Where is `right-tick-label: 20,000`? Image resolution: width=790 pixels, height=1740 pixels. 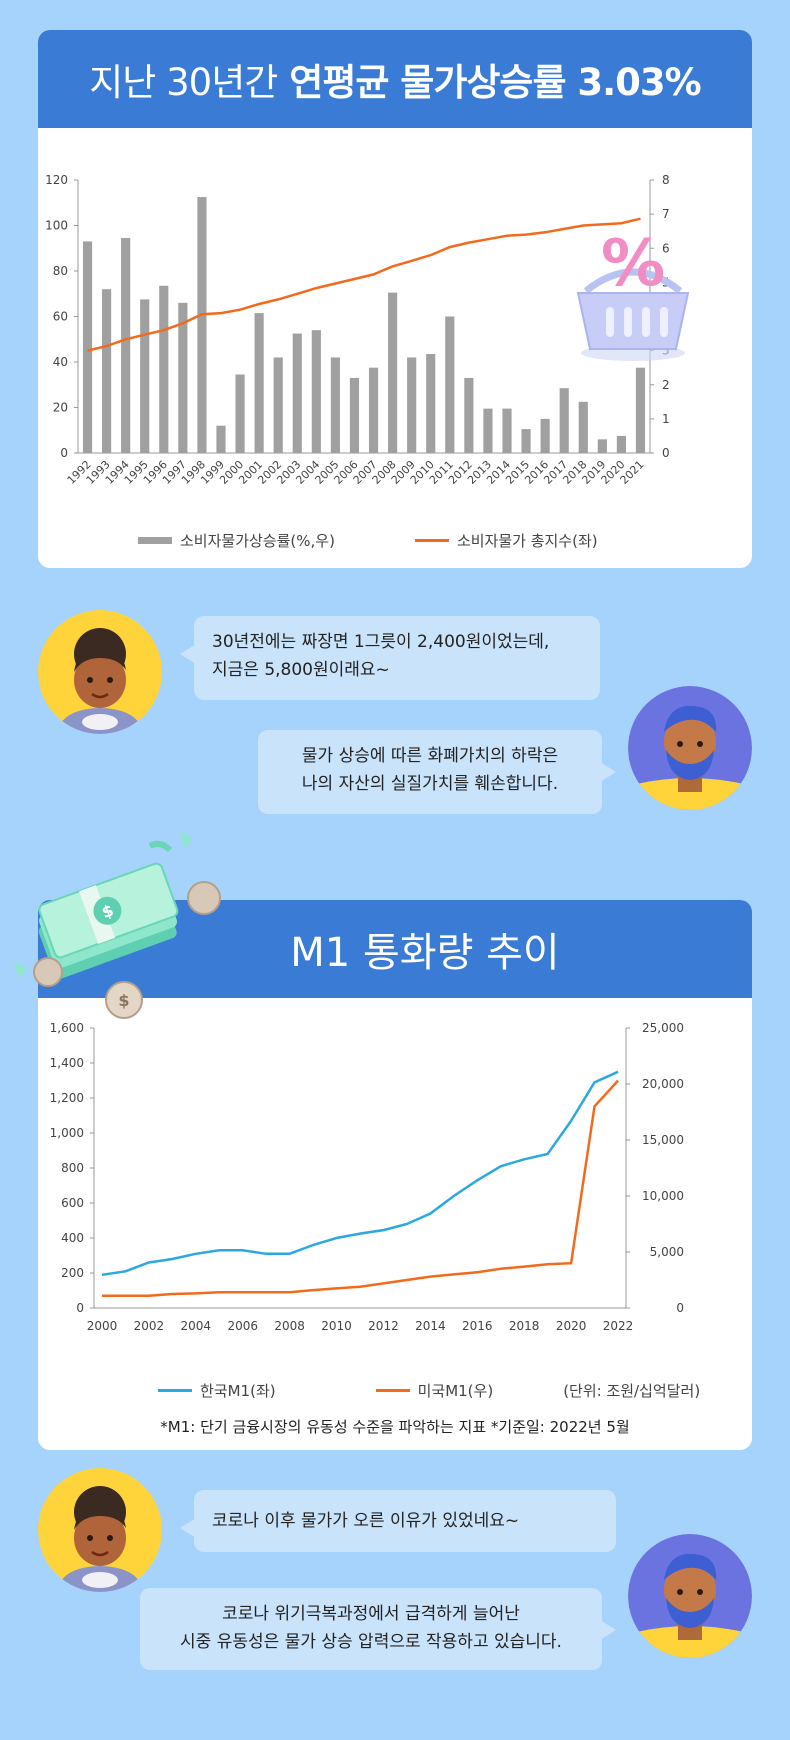 right-tick-label: 20,000 is located at coordinates (663, 1084).